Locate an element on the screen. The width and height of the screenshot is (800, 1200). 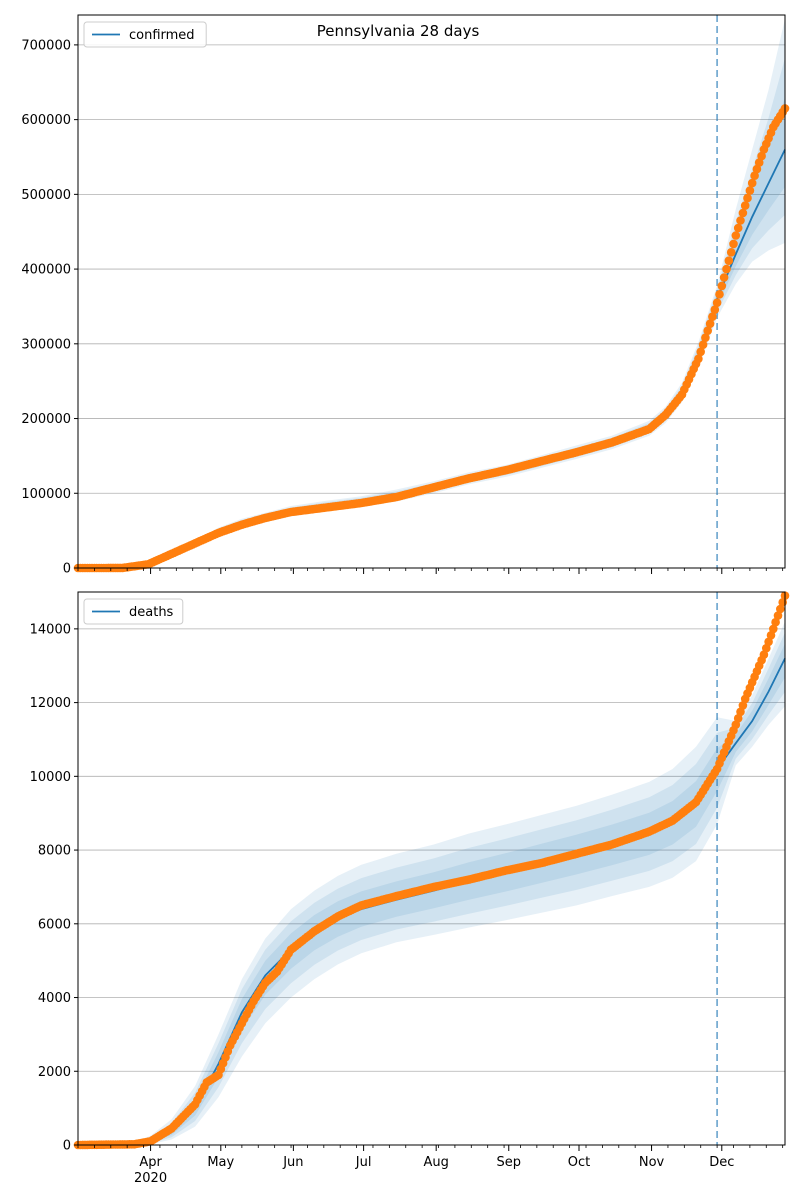
confirmed-legend: confirmed is located at coordinates (145, 34).